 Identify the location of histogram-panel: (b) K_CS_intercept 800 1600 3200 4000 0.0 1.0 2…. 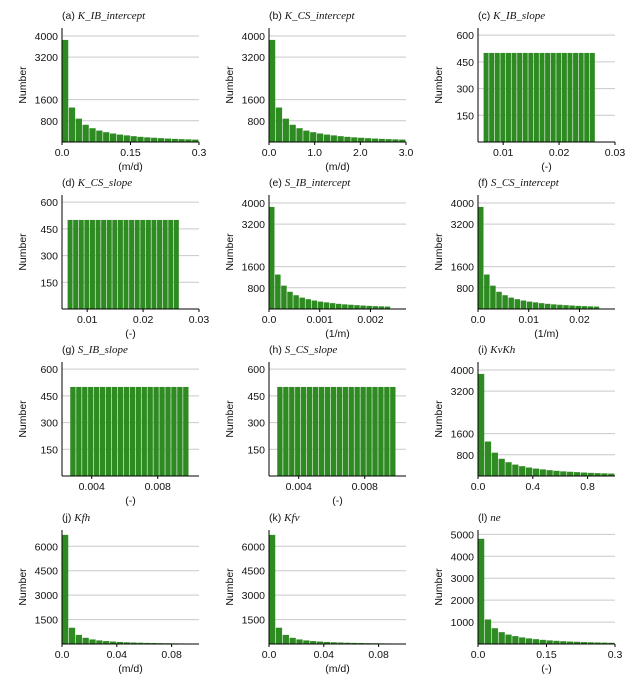
(318, 91).